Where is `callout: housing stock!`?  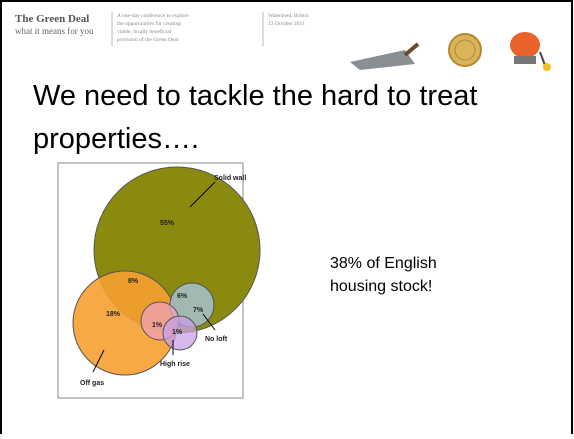 callout: housing stock! is located at coordinates (381, 286).